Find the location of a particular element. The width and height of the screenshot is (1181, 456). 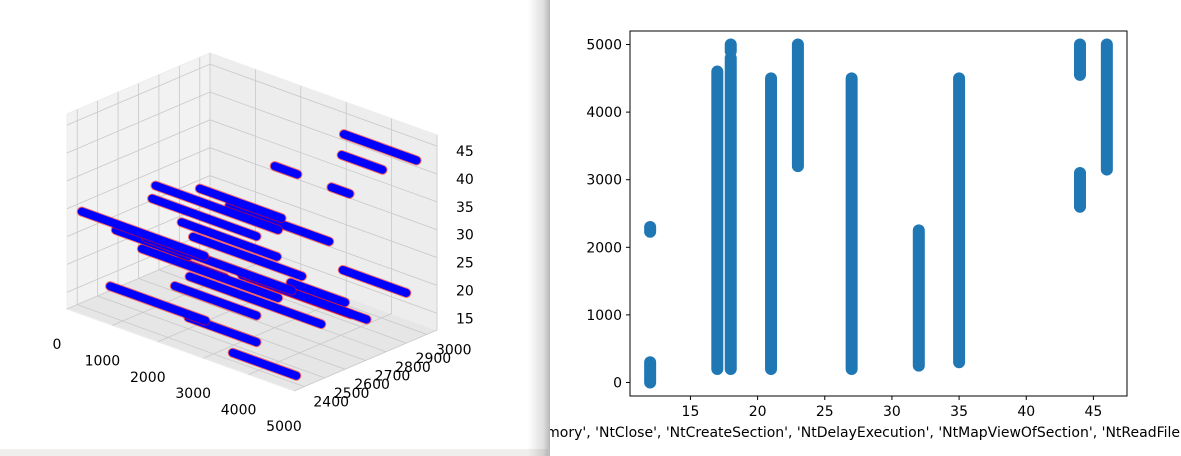

y-tick-label: 1000 is located at coordinates (604, 316).